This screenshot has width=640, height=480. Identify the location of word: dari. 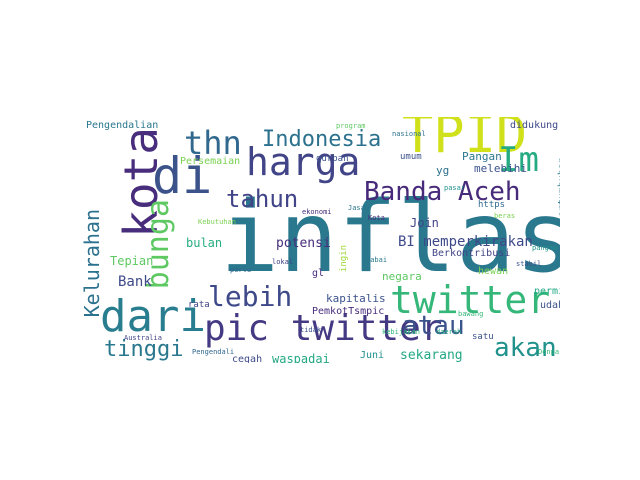
(153, 316).